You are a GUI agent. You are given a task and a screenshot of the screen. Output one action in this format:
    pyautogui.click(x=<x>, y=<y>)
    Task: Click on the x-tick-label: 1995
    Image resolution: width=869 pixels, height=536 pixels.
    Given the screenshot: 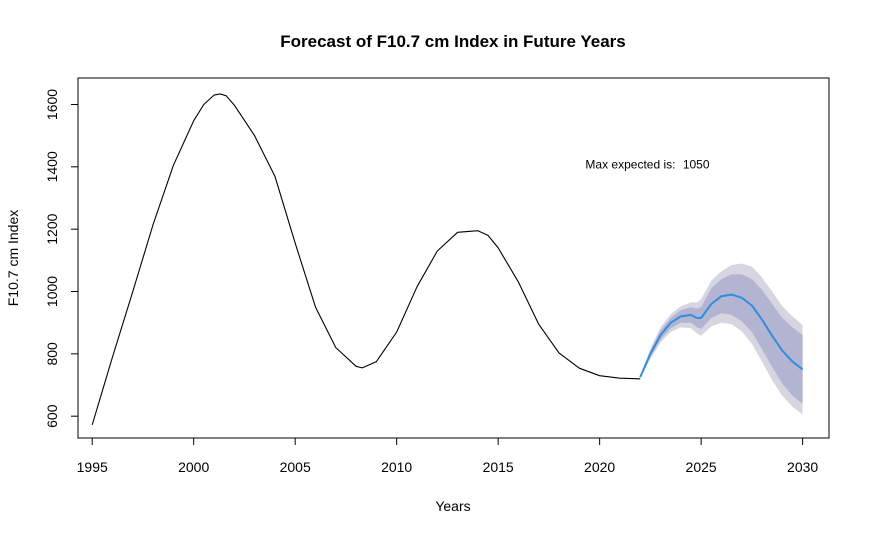 What is the action you would take?
    pyautogui.click(x=92, y=467)
    